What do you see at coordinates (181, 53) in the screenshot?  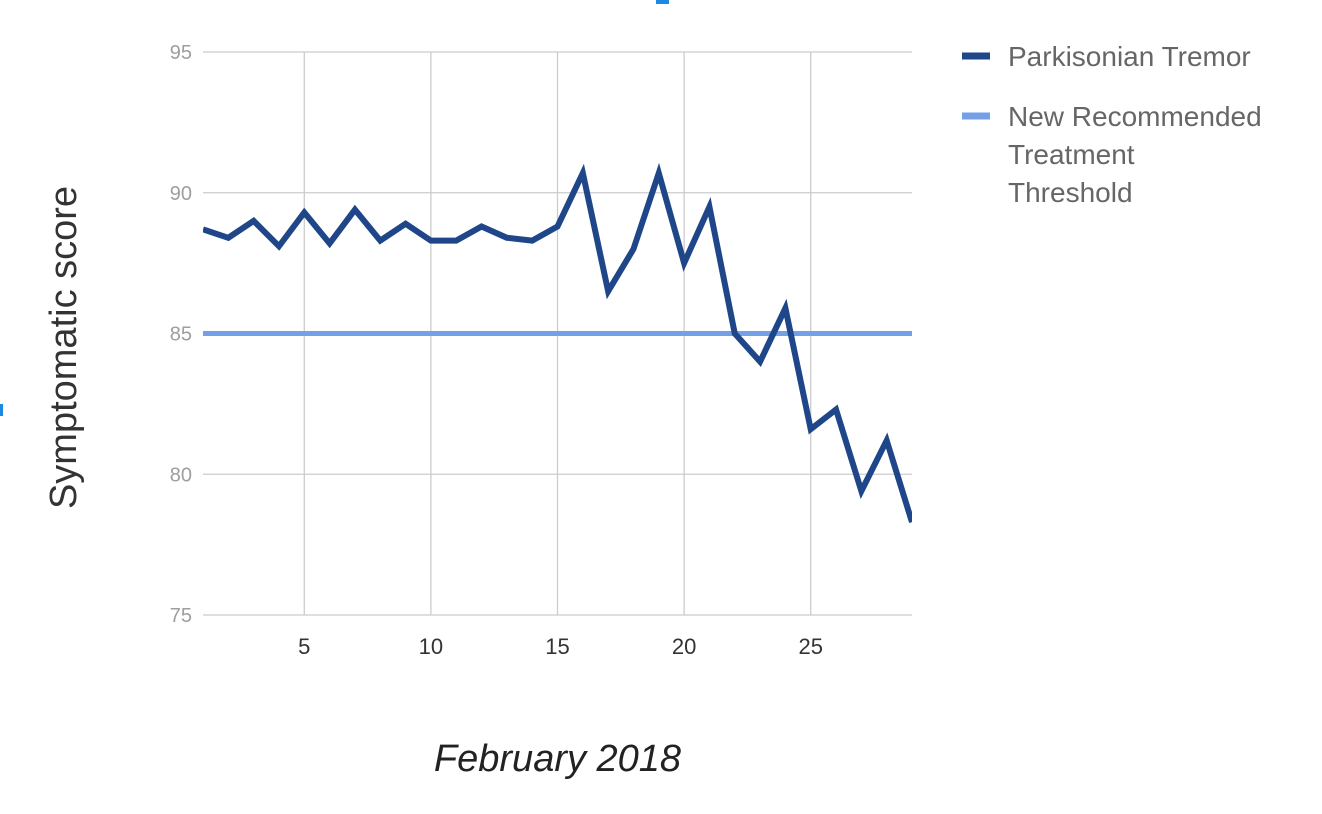 I see `y-tick-label-95: 95` at bounding box center [181, 53].